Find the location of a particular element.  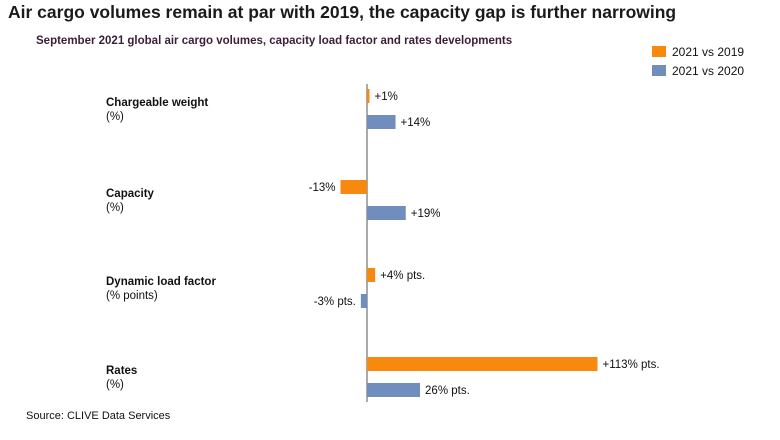

legend-item-2019: 2021 vs 2019 is located at coordinates (698, 51).